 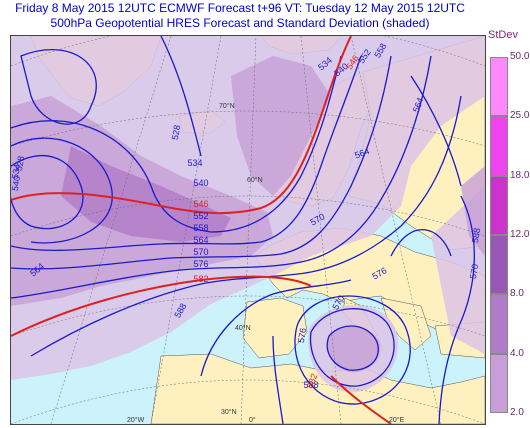 I want to click on colorbar-tick-label: 18.0, so click(x=520, y=175).